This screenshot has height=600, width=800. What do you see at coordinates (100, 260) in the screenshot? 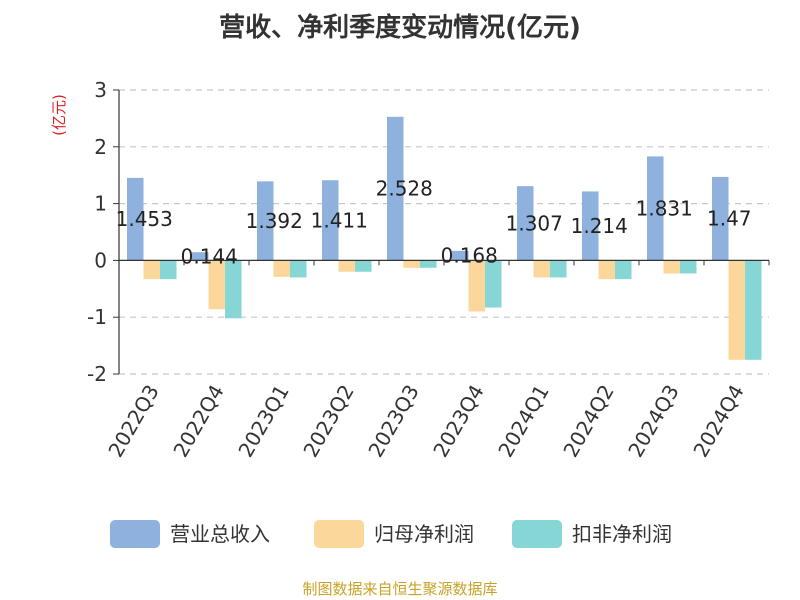
I see `y-tick-label: 0` at bounding box center [100, 260].